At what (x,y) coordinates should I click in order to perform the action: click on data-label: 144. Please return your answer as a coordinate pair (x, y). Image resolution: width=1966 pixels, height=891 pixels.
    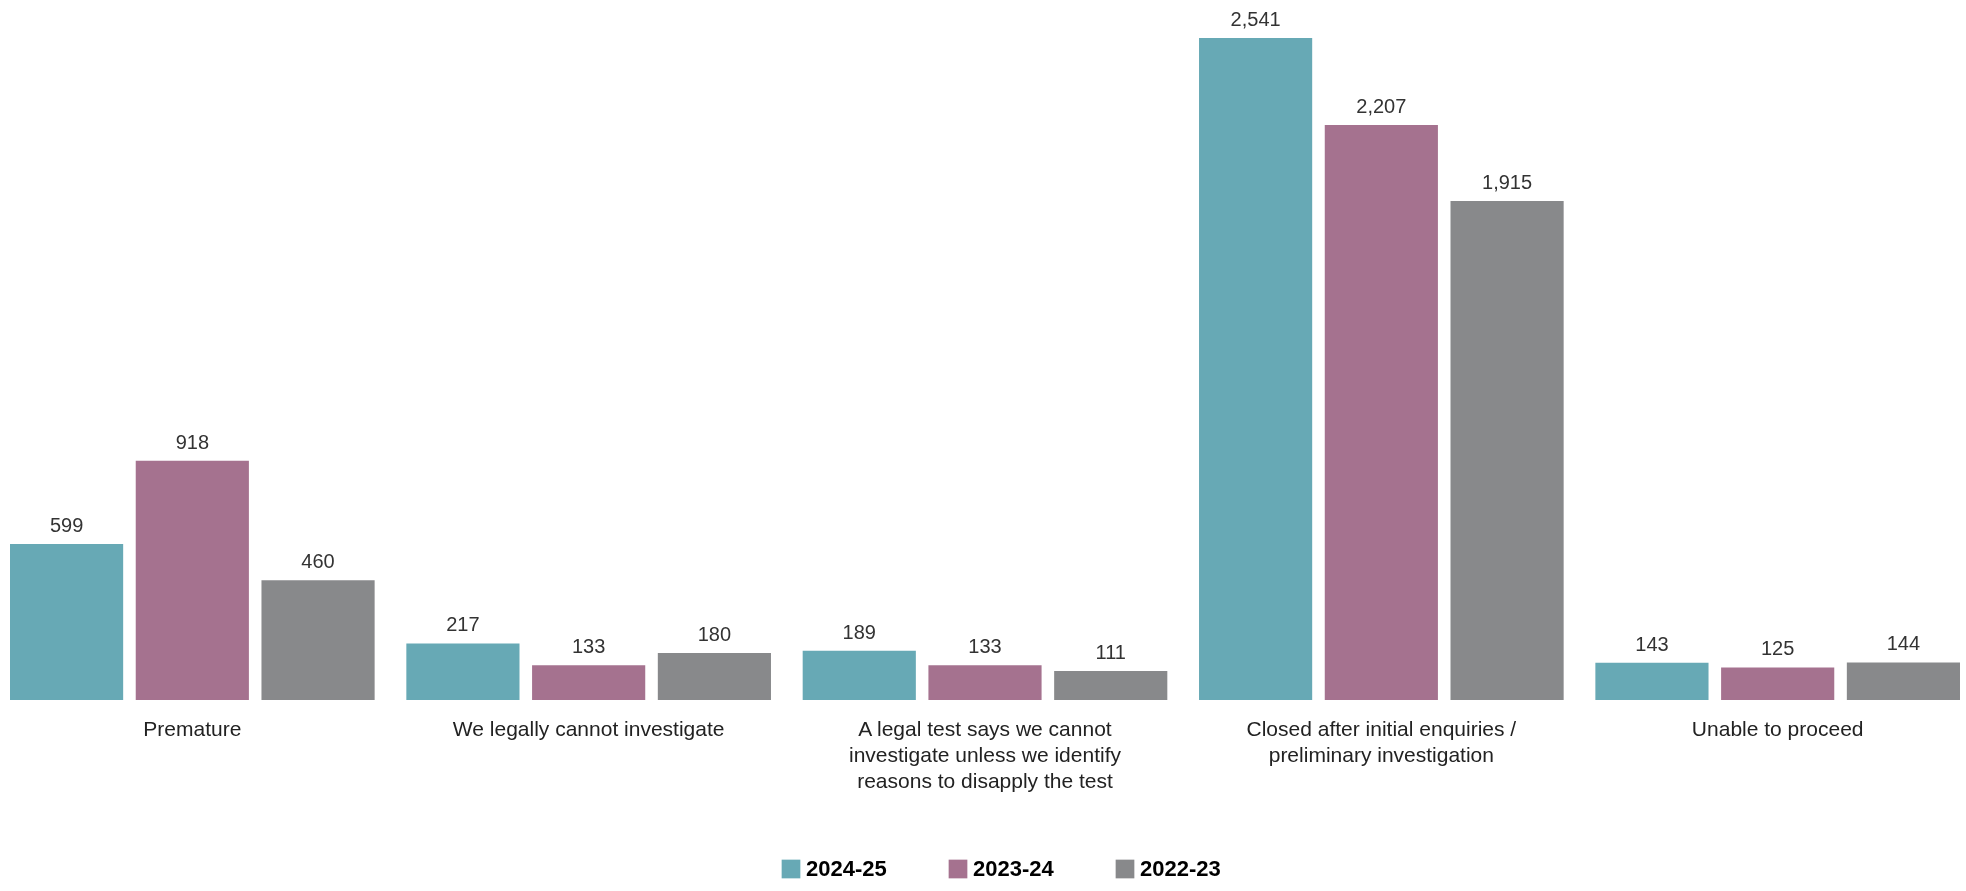
    Looking at the image, I should click on (1903, 643).